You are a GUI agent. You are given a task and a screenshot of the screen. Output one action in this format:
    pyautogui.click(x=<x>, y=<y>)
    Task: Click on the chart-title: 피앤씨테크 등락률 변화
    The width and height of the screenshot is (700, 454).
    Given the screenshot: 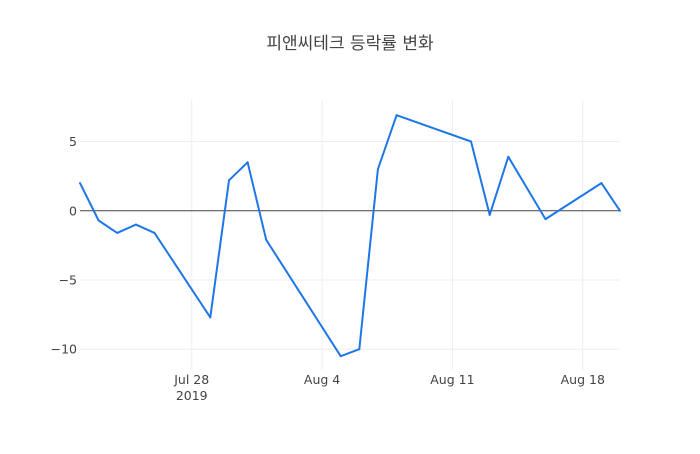 What is the action you would take?
    pyautogui.click(x=350, y=44)
    